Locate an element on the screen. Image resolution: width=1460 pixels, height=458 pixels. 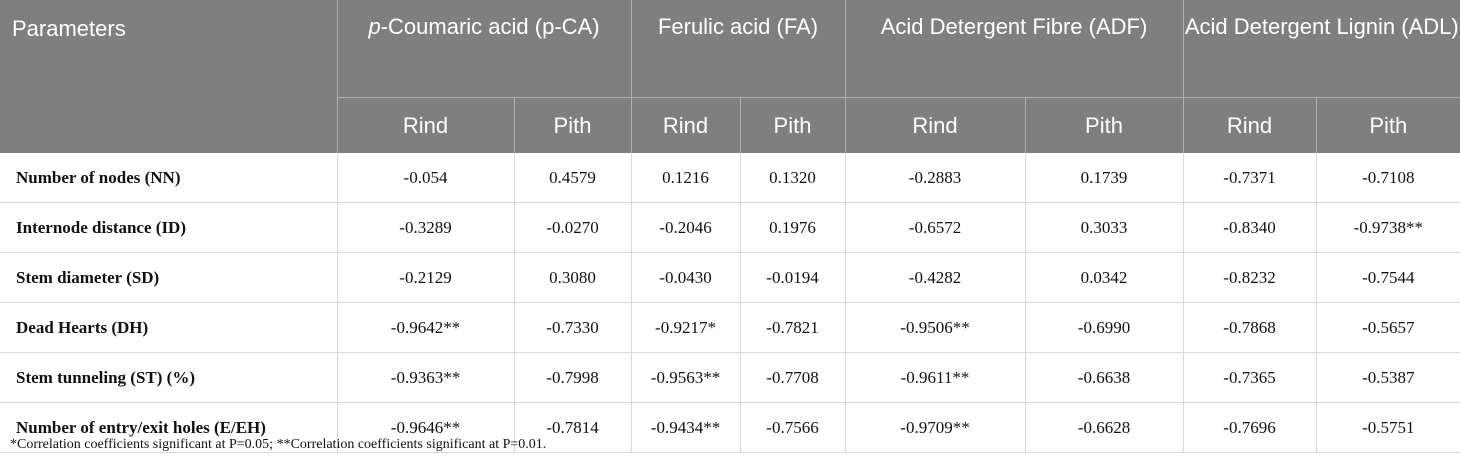
value-cell: -0.7330 is located at coordinates (572, 327).